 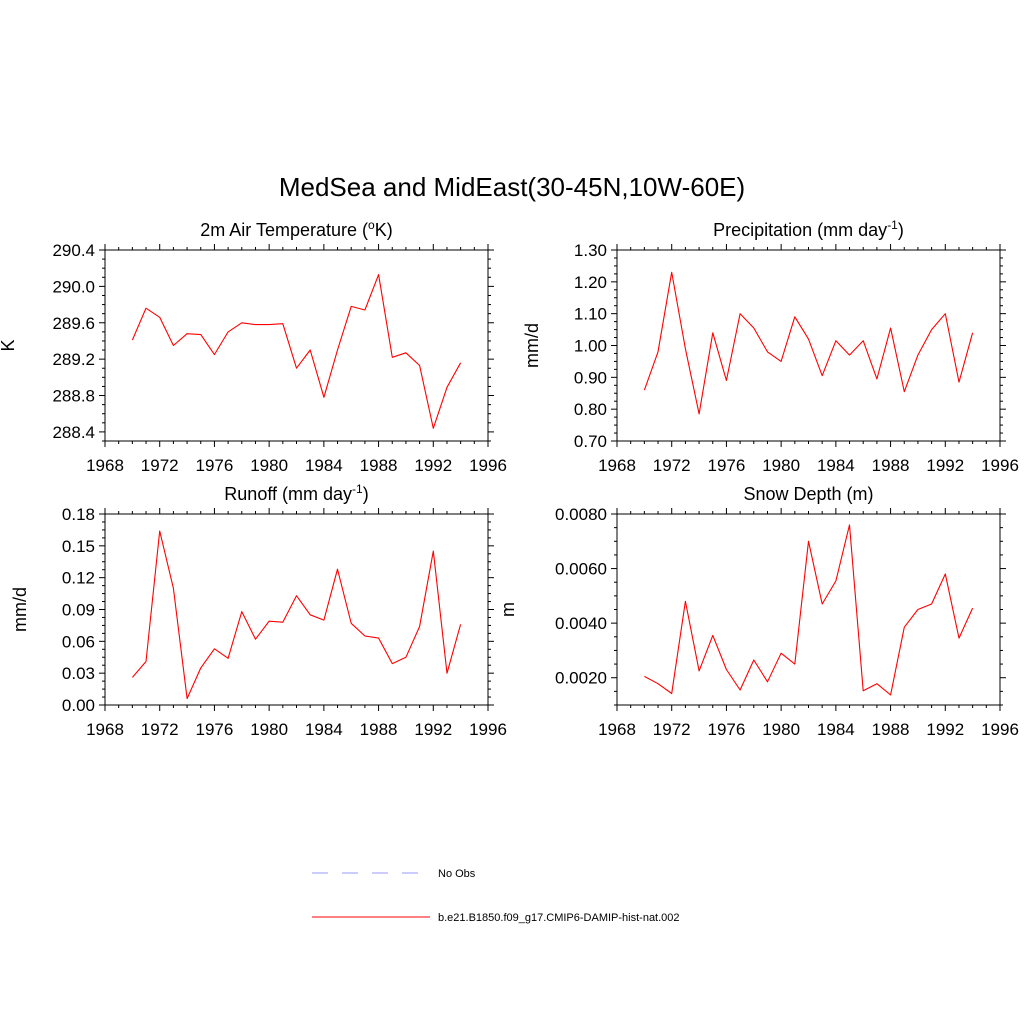 What do you see at coordinates (73, 286) in the screenshot?
I see `y-tick-label: 290.0` at bounding box center [73, 286].